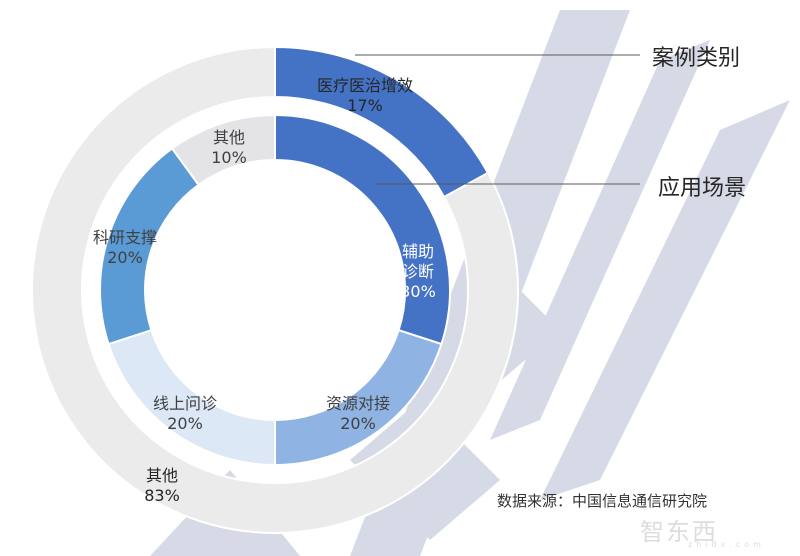  Describe the element at coordinates (162, 495) in the screenshot. I see `slice-label-value: 83%` at that location.